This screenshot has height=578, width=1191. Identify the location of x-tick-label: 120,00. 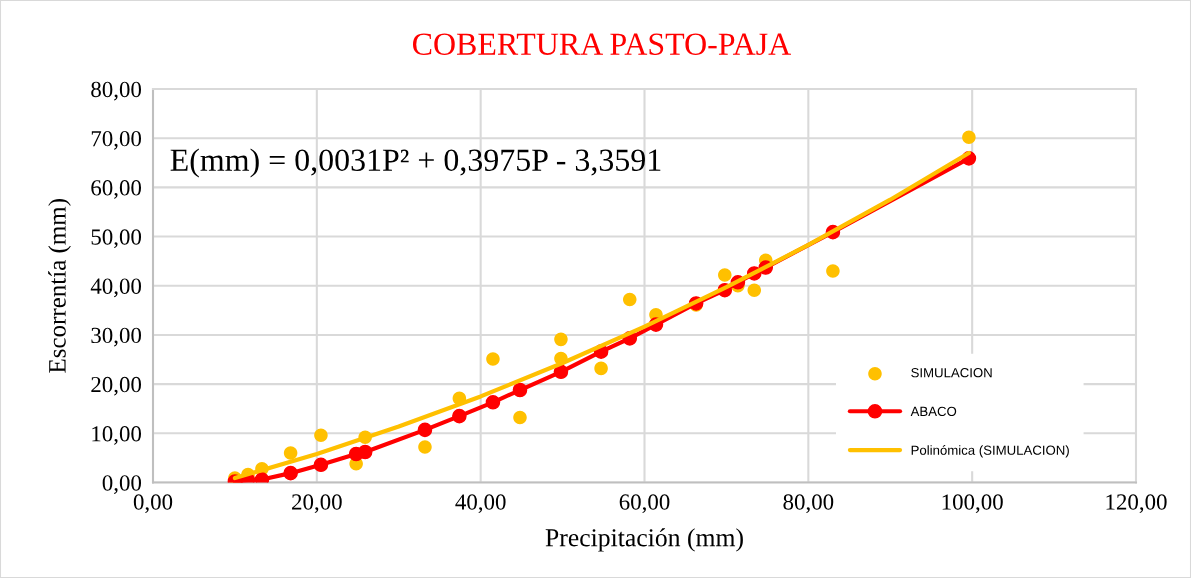
(1136, 504).